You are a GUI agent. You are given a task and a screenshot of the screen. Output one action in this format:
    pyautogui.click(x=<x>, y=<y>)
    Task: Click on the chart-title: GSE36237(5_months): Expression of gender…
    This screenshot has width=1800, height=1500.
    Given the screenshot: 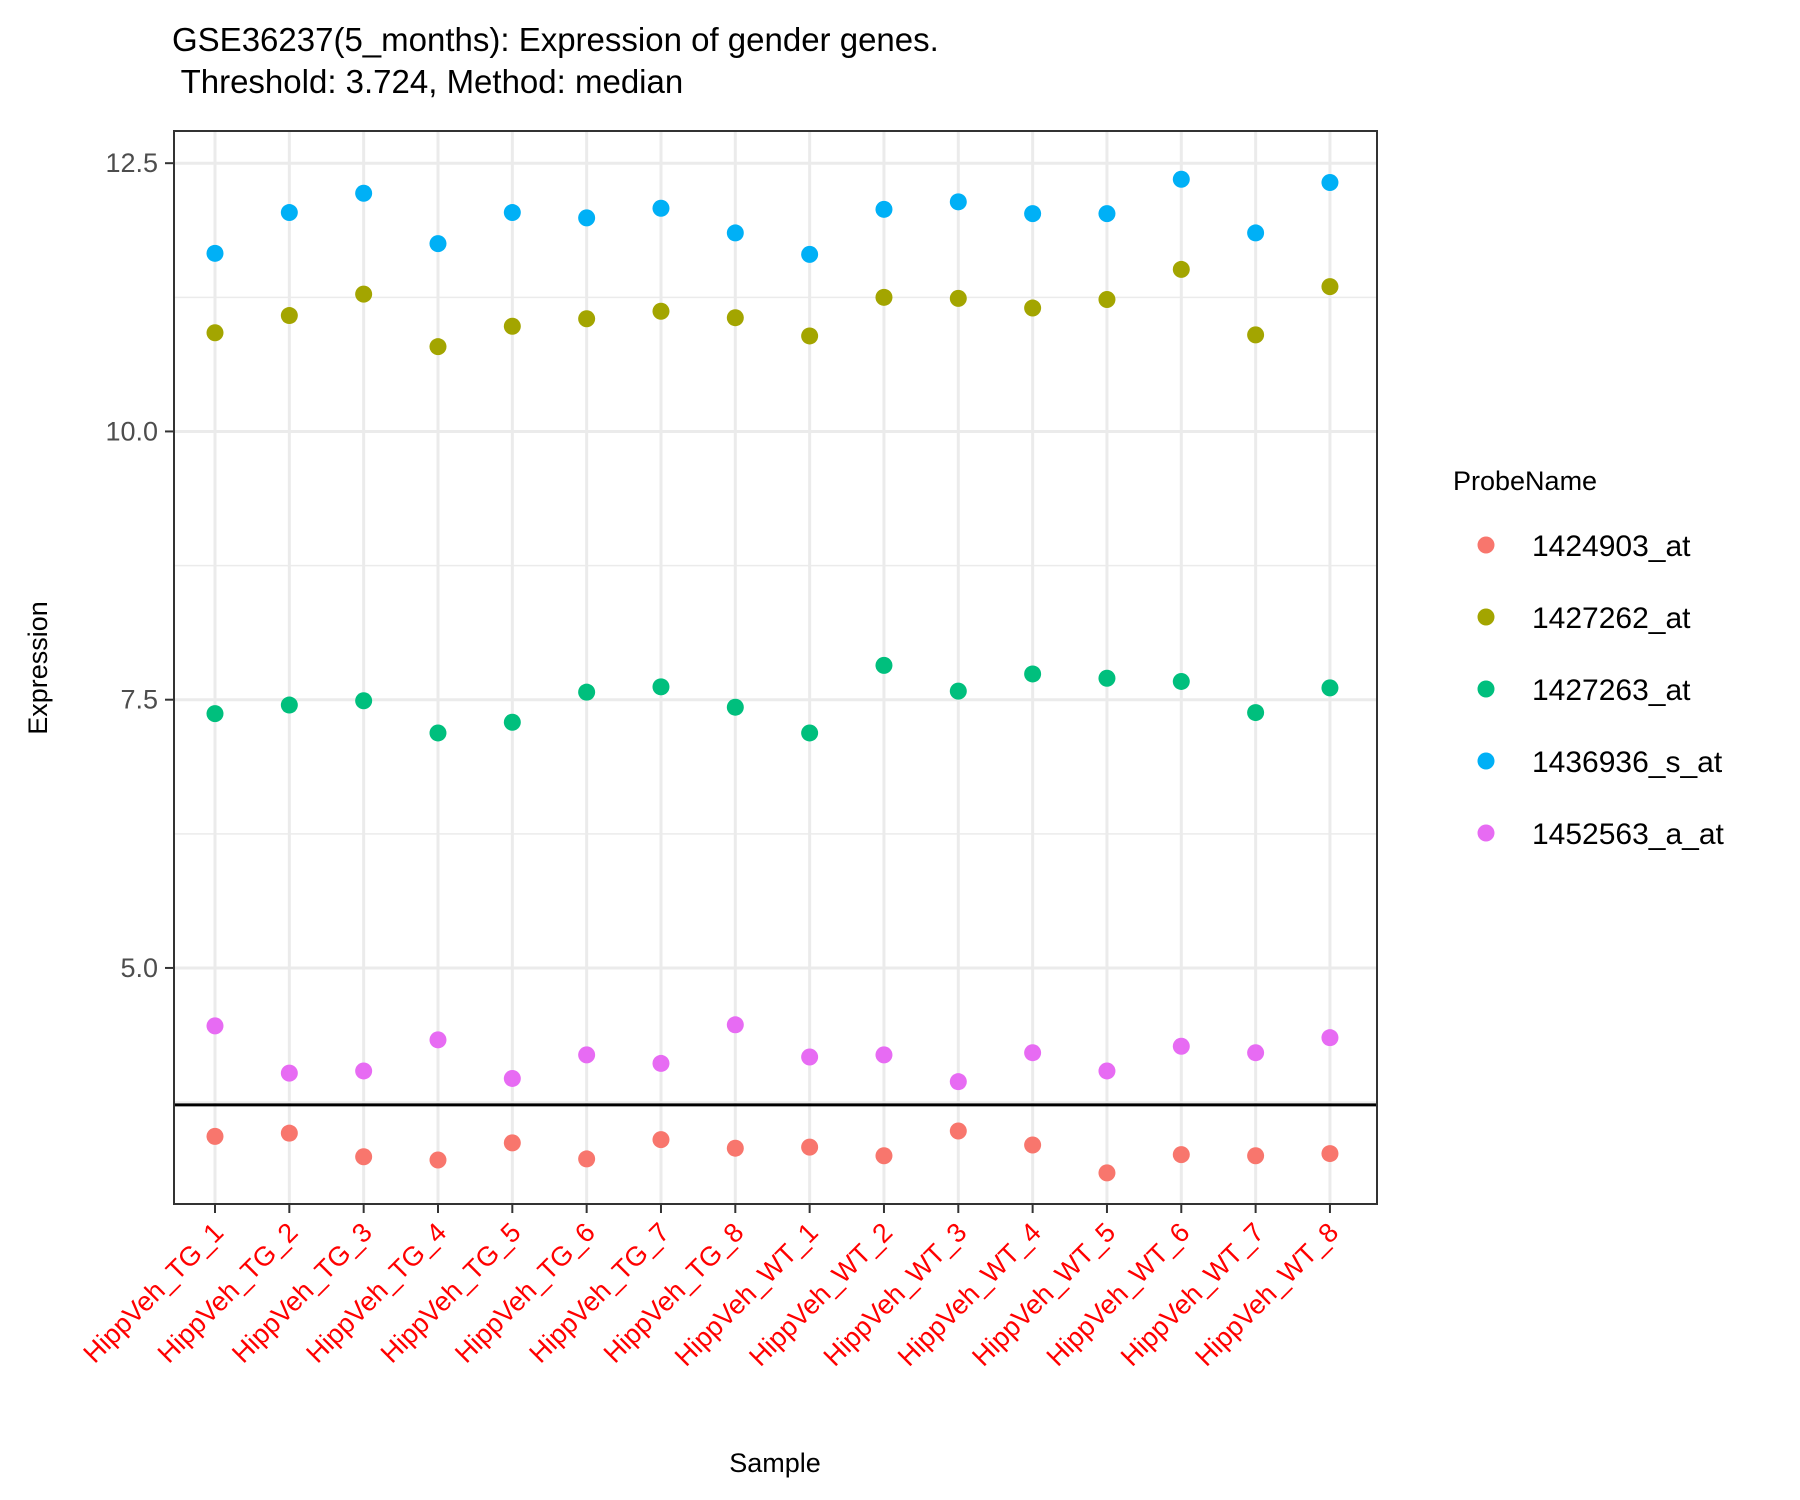 What is the action you would take?
    pyautogui.click(x=555, y=39)
    